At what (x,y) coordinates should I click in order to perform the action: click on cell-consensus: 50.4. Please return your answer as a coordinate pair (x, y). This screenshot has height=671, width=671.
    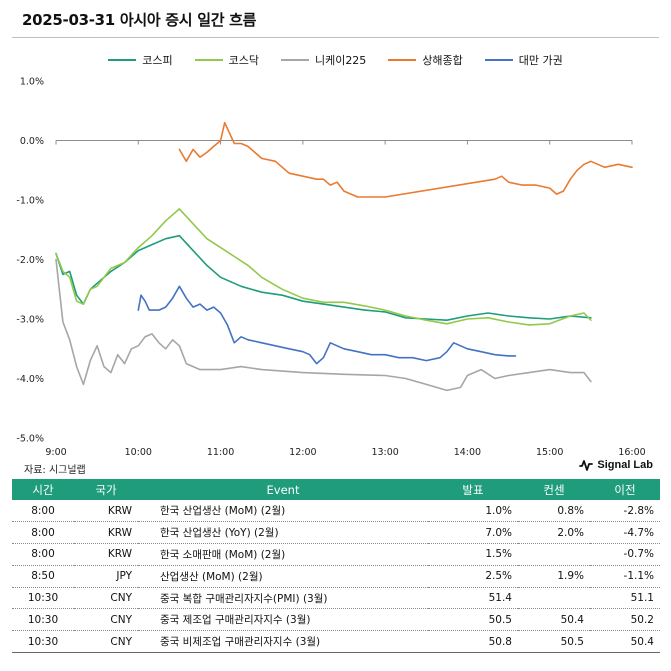
    Looking at the image, I should click on (554, 620).